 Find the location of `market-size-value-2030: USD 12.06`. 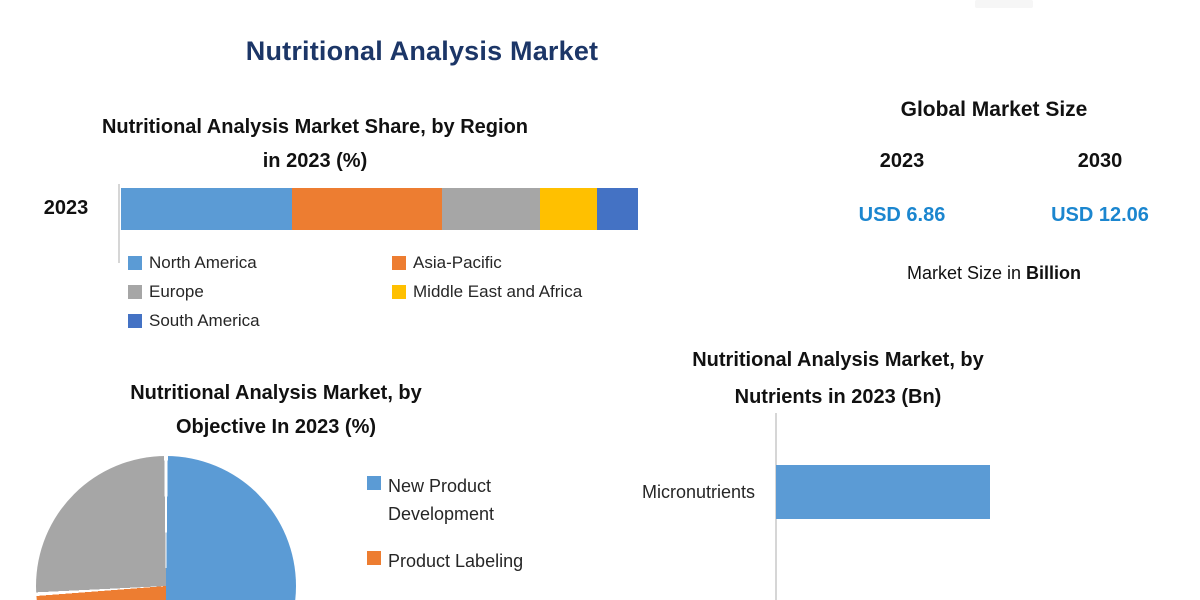

market-size-value-2030: USD 12.06 is located at coordinates (1100, 215).